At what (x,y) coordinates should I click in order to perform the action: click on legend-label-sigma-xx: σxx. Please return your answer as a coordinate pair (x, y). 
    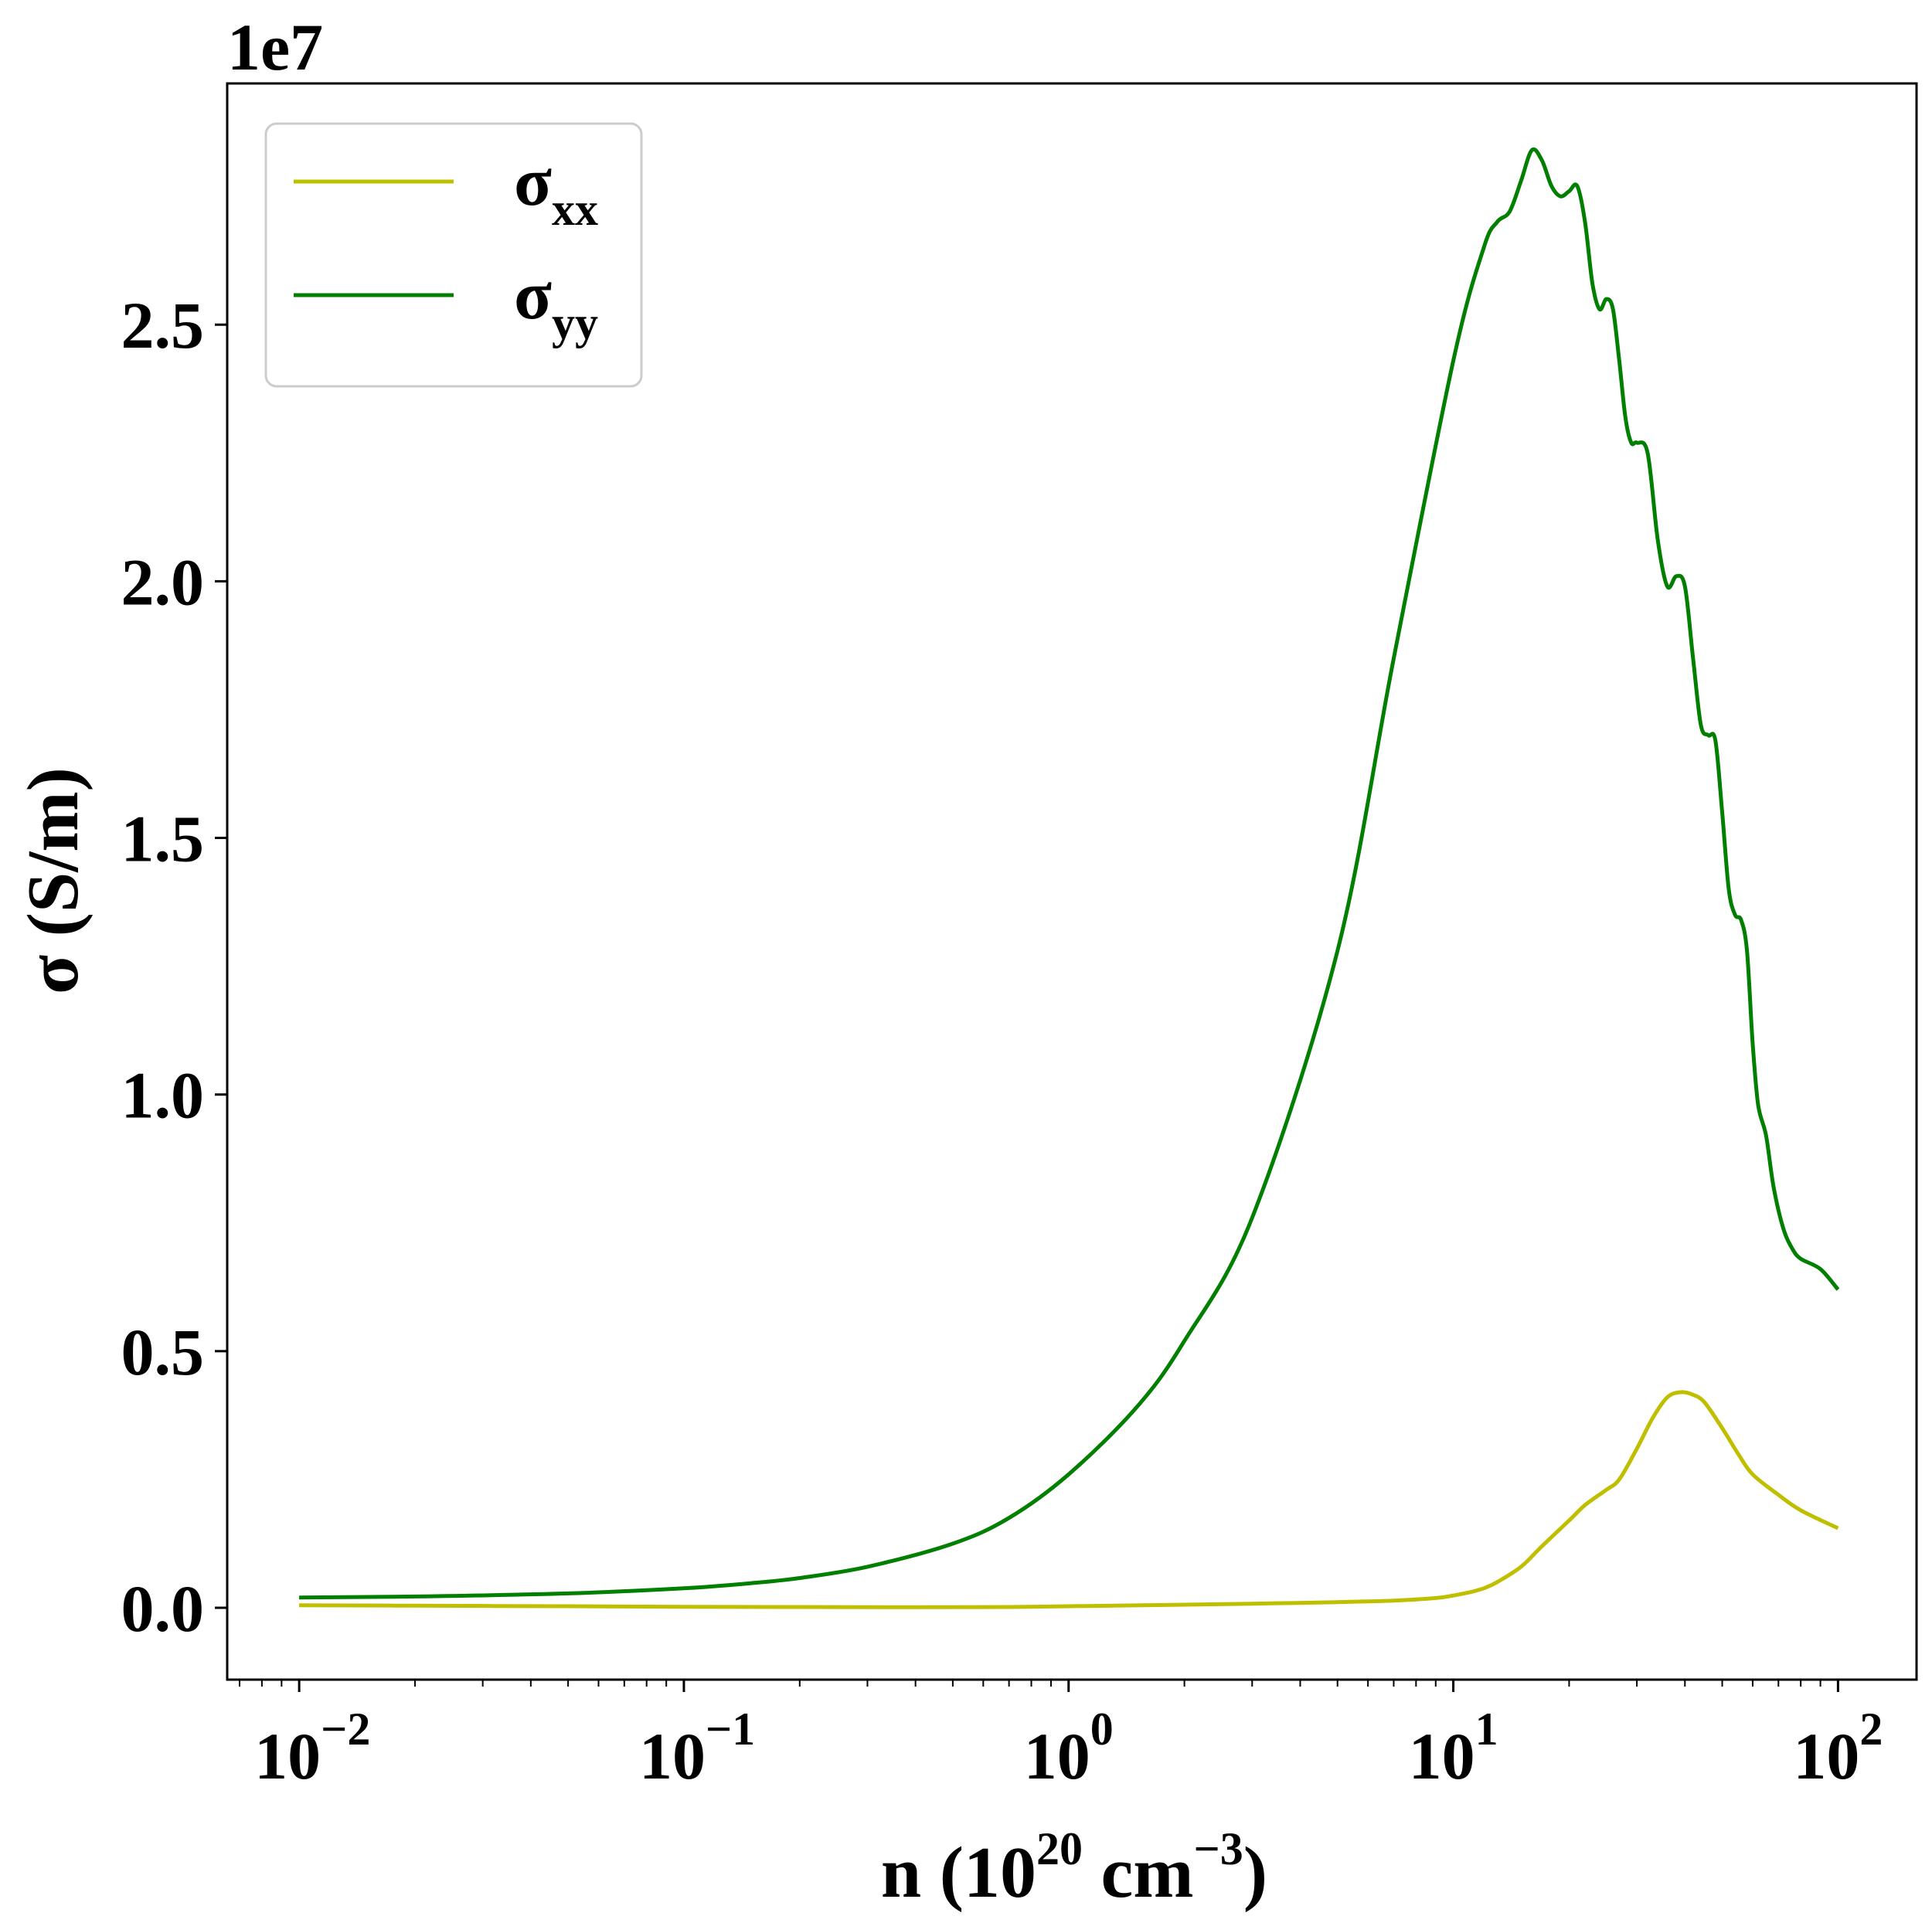
    Looking at the image, I should click on (556, 189).